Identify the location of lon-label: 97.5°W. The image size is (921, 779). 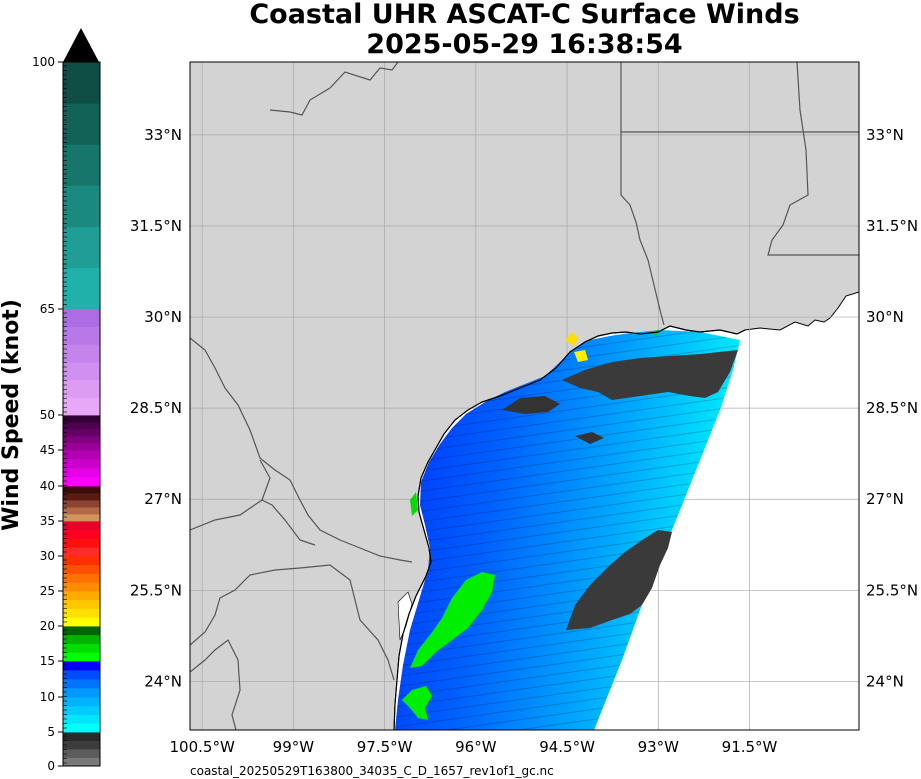
(385, 747).